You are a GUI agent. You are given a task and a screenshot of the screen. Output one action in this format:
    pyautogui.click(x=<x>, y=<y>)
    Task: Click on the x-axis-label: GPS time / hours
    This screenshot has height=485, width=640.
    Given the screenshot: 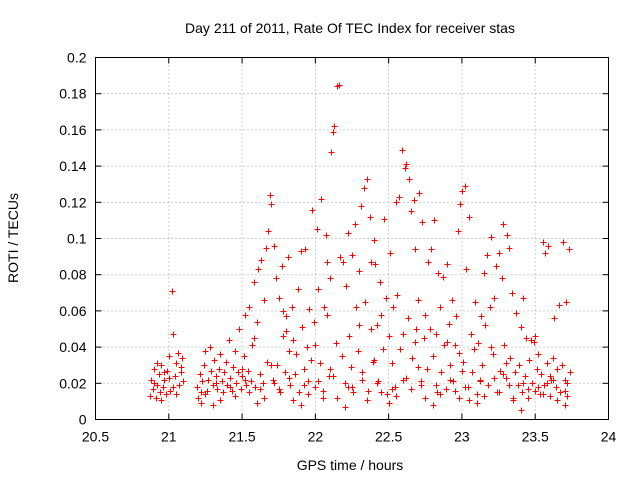 What is the action you would take?
    pyautogui.click(x=350, y=465)
    